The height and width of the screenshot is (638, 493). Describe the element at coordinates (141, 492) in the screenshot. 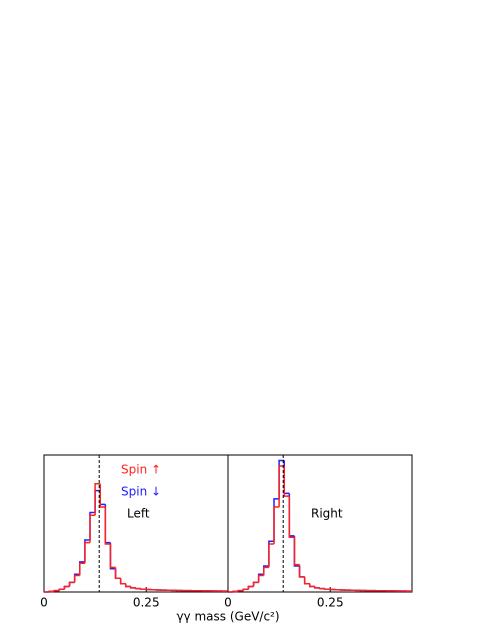

I see `legend-entry: Spin ↓` at that location.